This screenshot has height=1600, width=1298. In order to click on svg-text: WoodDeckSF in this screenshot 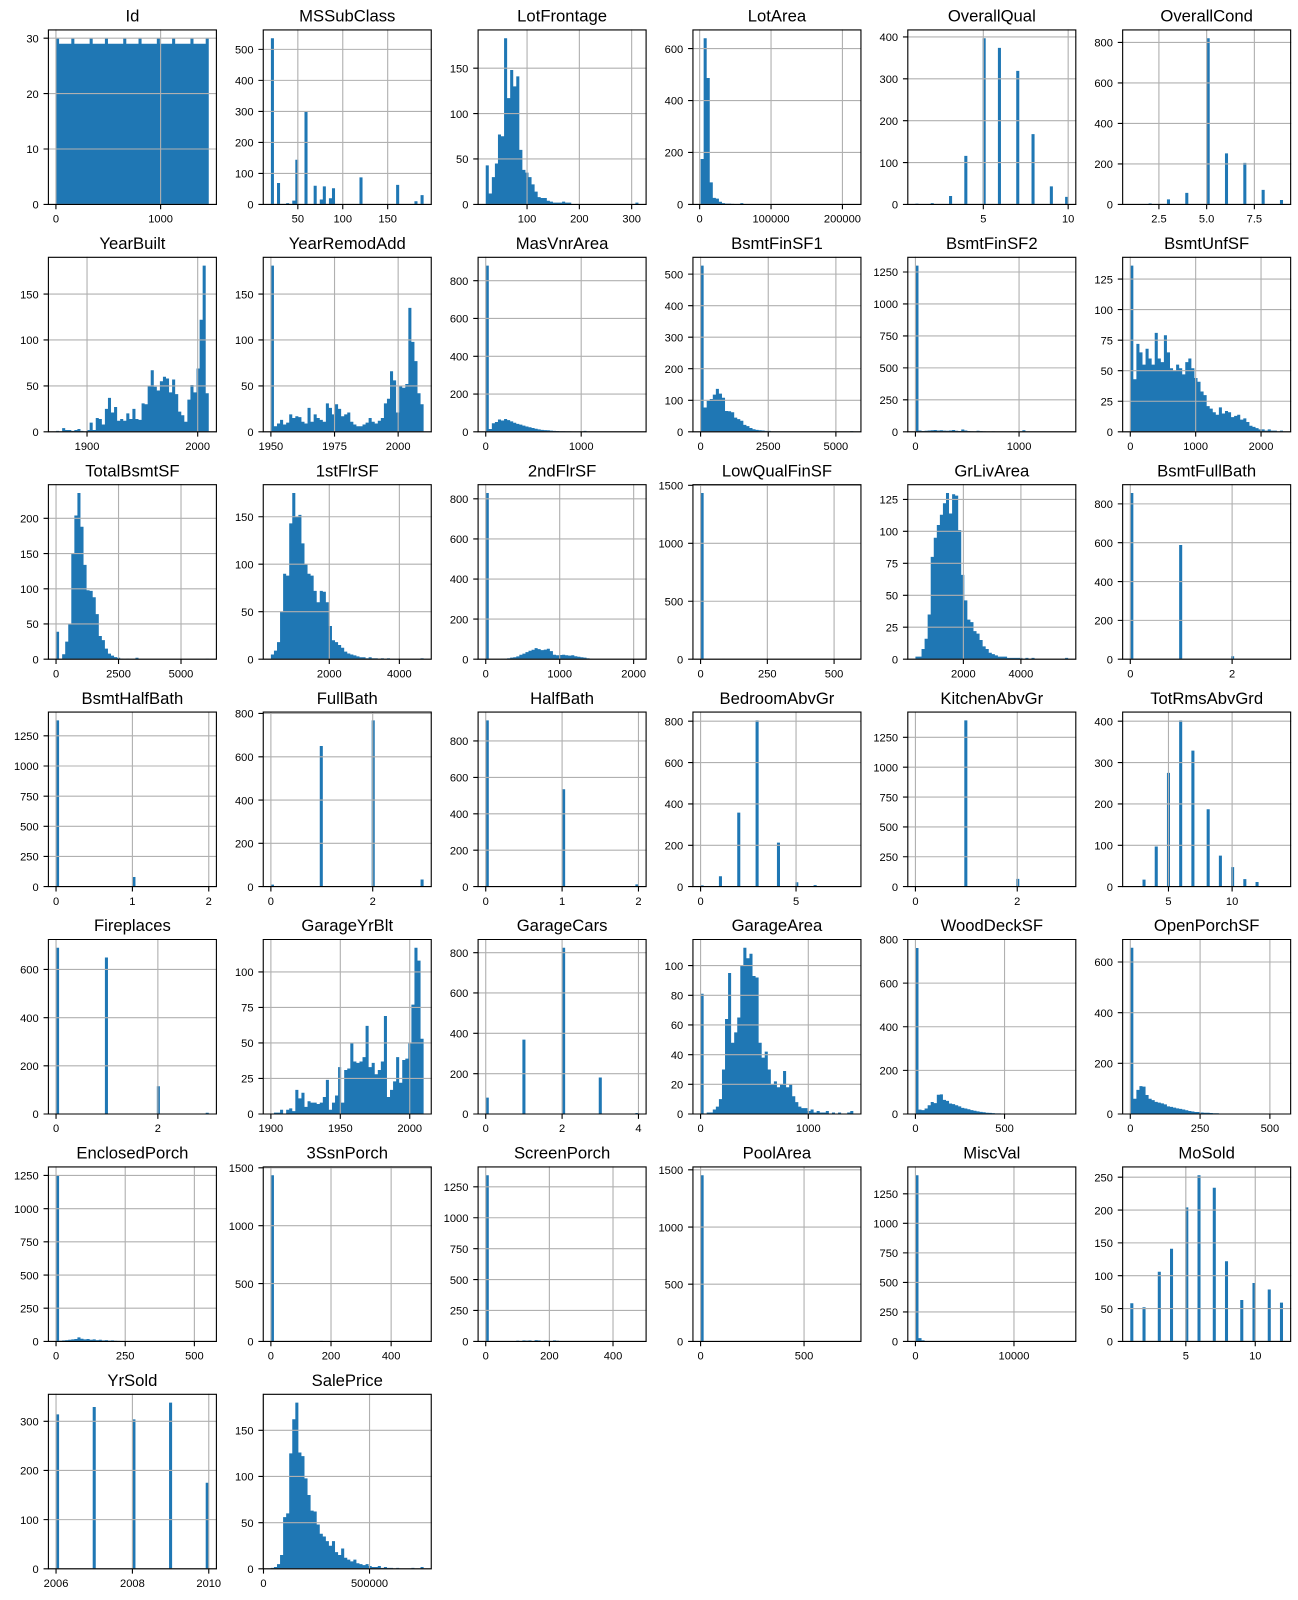, I will do `click(992, 925)`.